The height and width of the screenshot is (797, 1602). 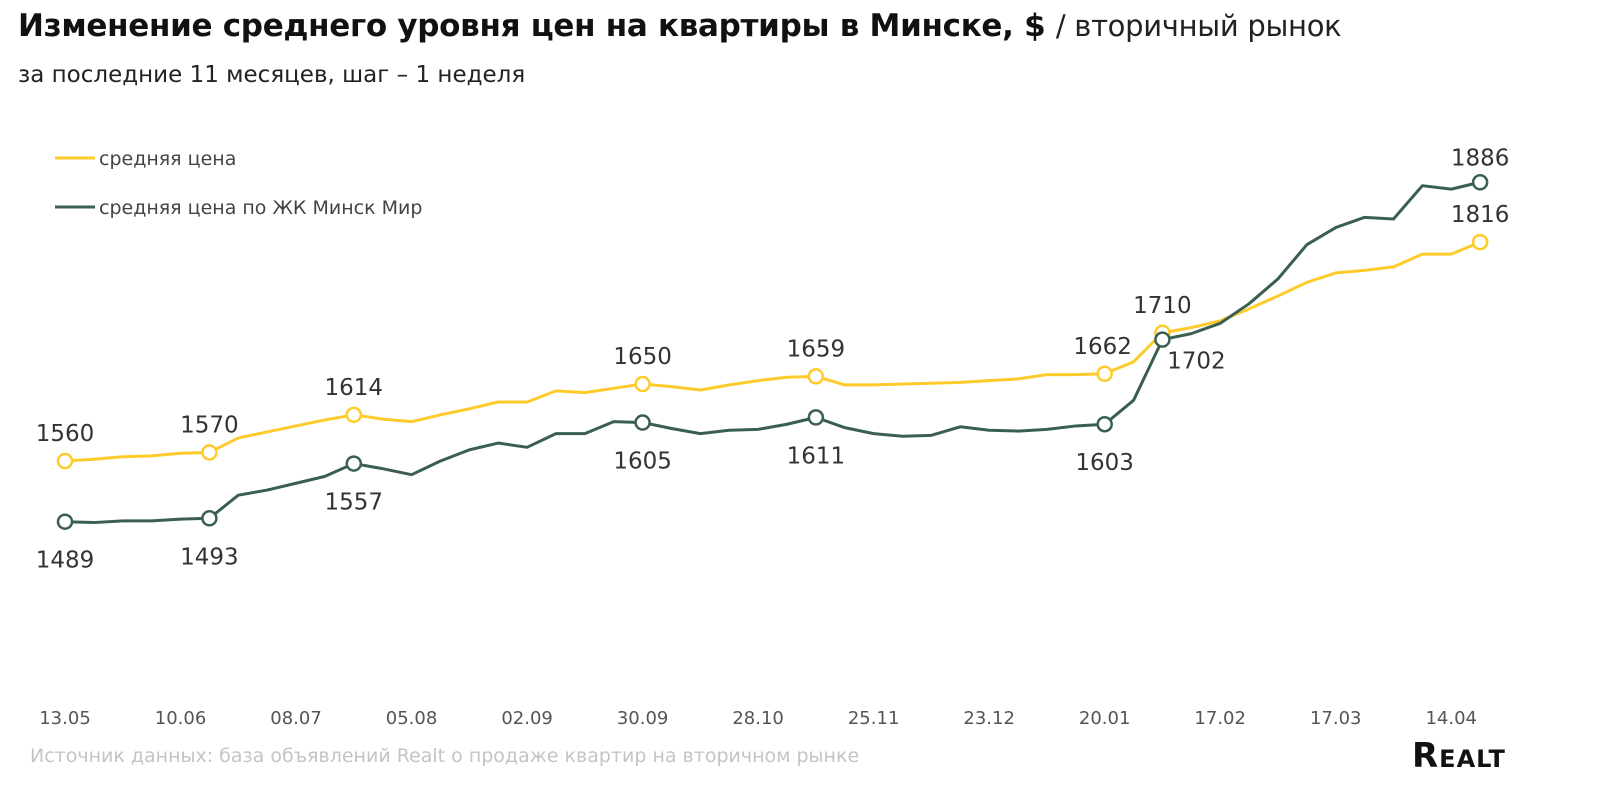 What do you see at coordinates (1162, 306) in the screenshot?
I see `data-label: 1710` at bounding box center [1162, 306].